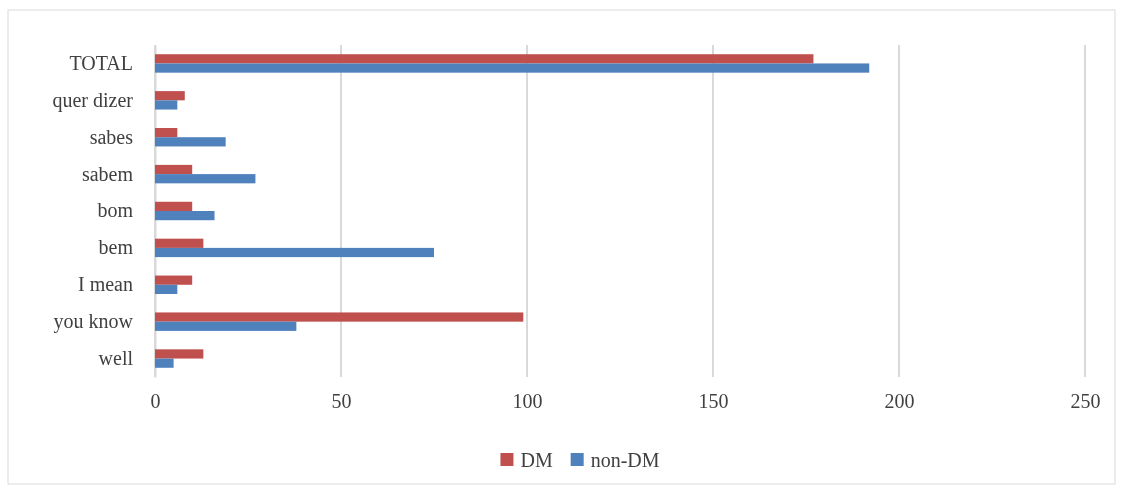  Describe the element at coordinates (111, 136) in the screenshot. I see `y-tick-label: sabes` at that location.